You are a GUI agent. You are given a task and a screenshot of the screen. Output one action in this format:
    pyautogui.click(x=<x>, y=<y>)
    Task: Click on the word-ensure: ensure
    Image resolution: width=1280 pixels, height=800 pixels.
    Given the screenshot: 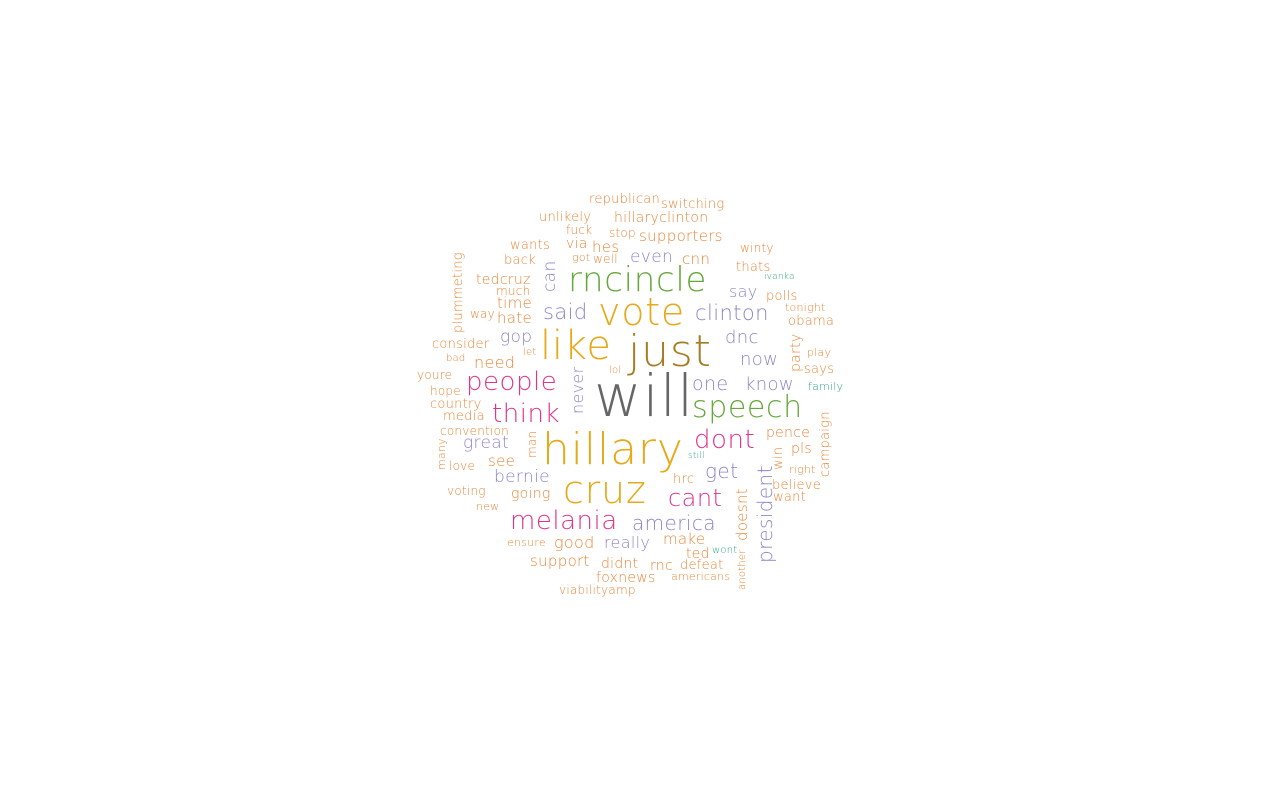 What is the action you would take?
    pyautogui.click(x=526, y=542)
    